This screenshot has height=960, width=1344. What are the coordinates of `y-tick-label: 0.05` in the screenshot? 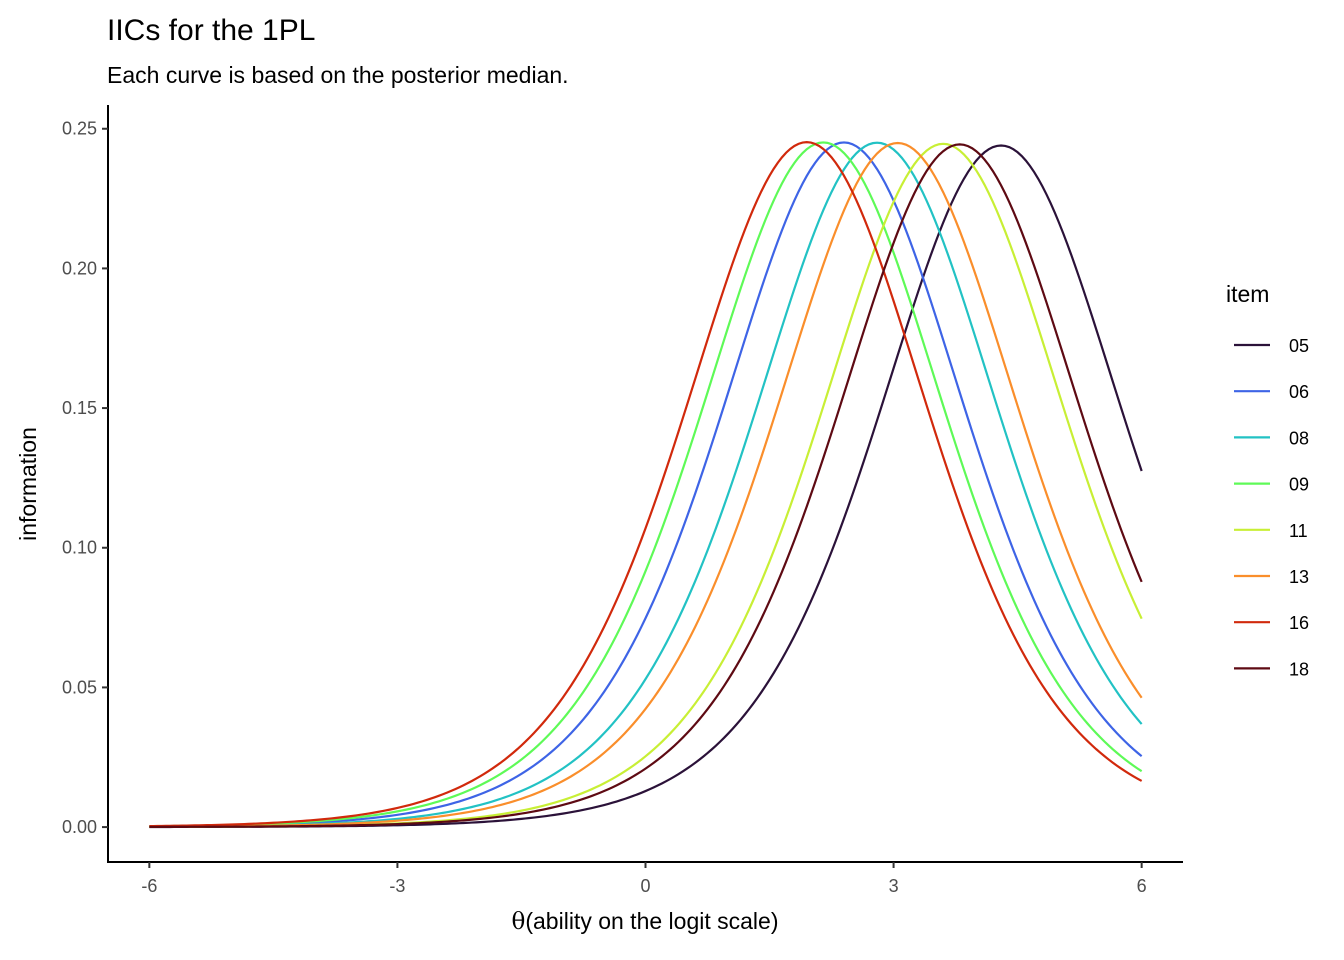 It's located at (79, 687).